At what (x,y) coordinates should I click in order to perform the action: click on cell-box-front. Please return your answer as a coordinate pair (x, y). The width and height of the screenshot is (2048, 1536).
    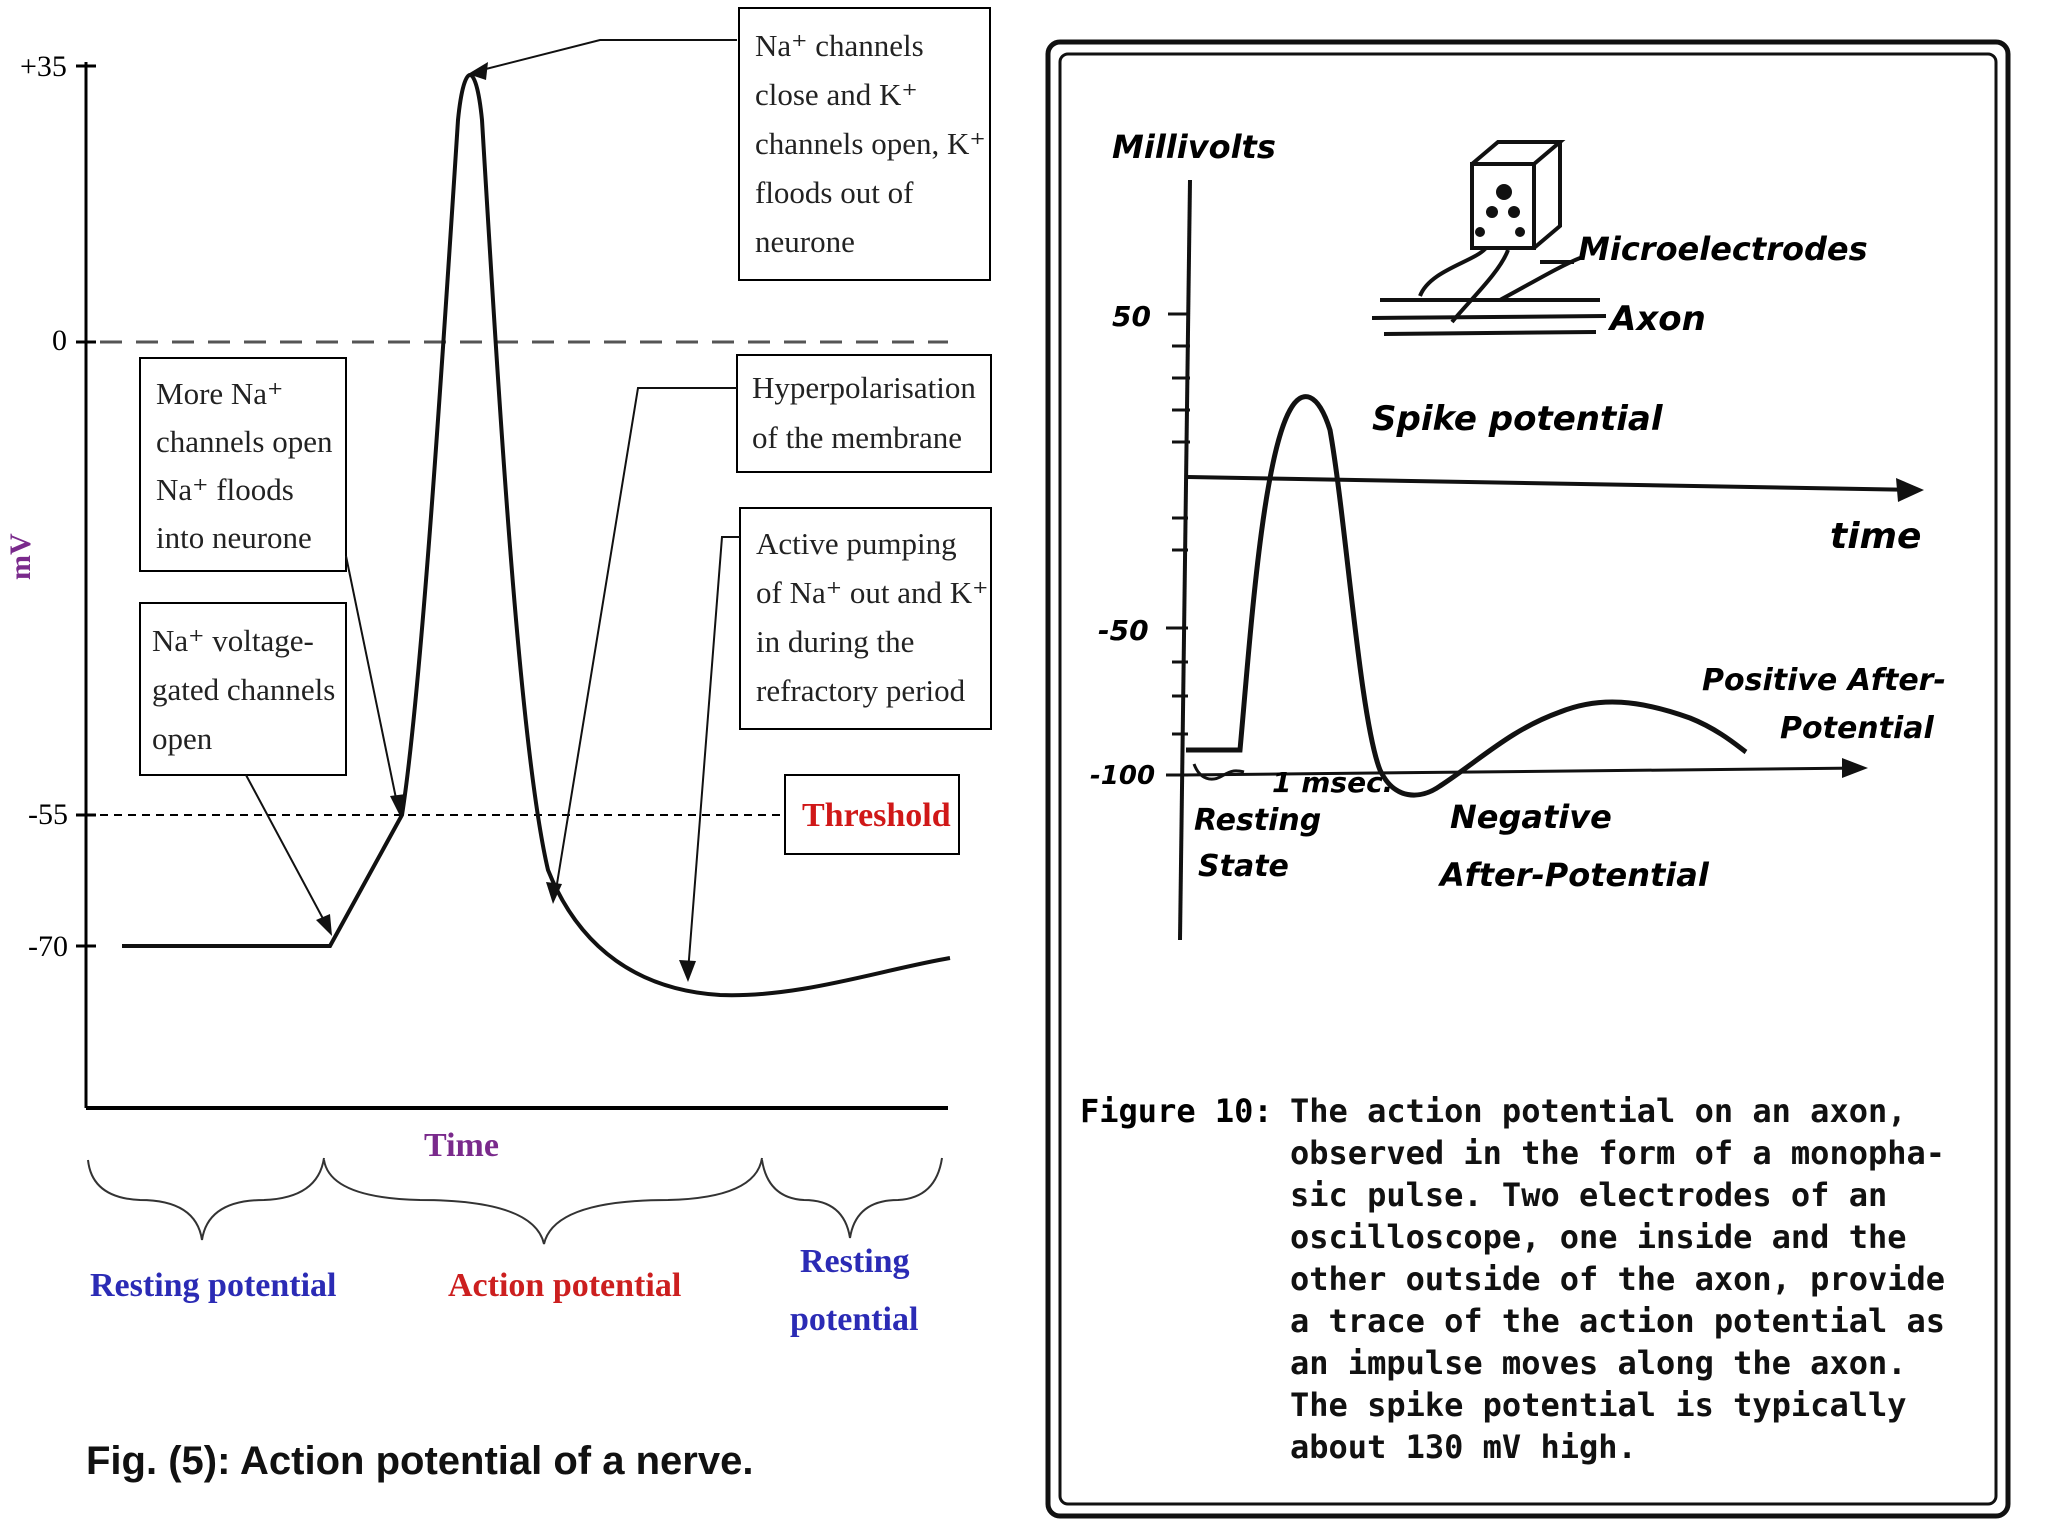
    Looking at the image, I should click on (1503, 206).